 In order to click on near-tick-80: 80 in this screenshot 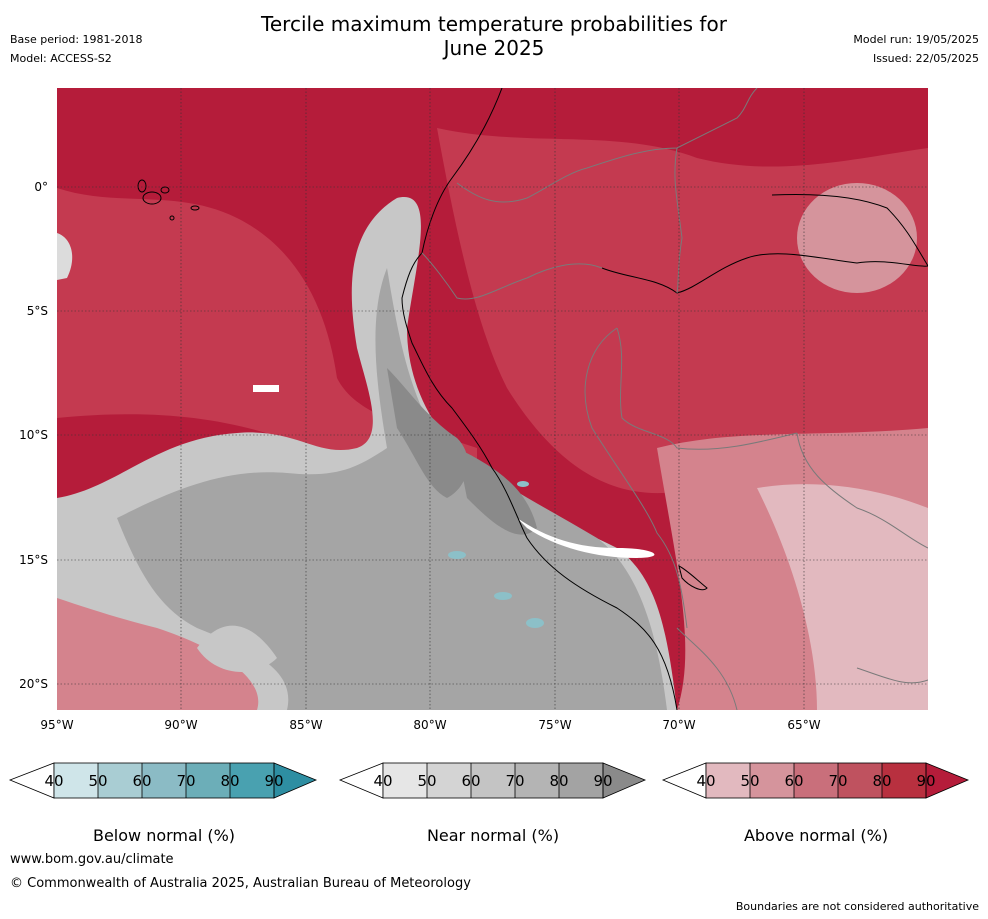, I will do `click(559, 781)`.